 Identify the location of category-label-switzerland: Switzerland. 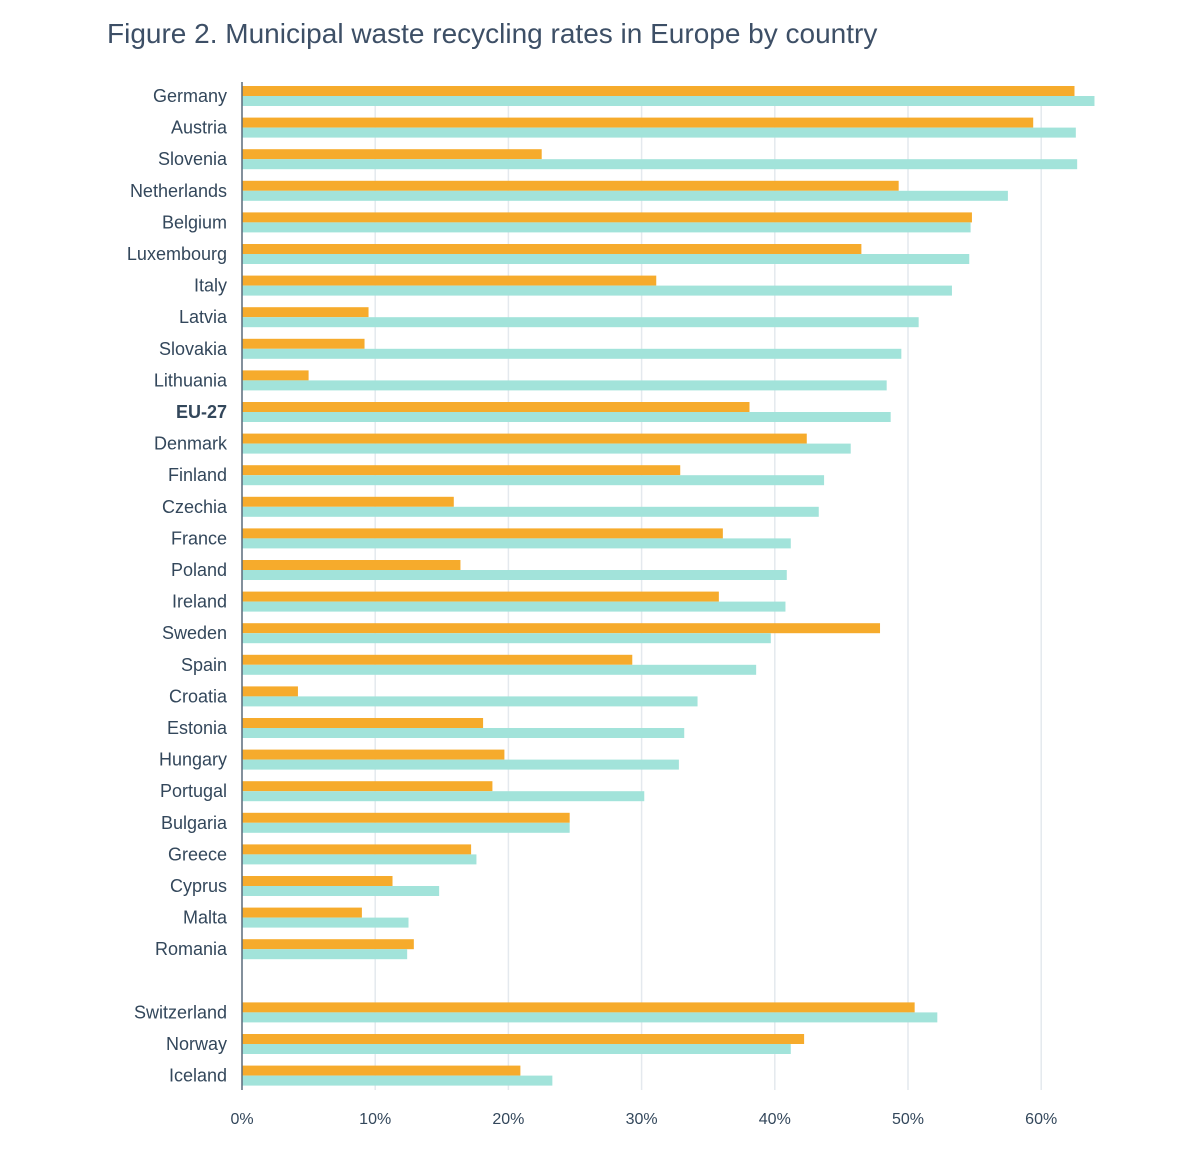
(180, 1012).